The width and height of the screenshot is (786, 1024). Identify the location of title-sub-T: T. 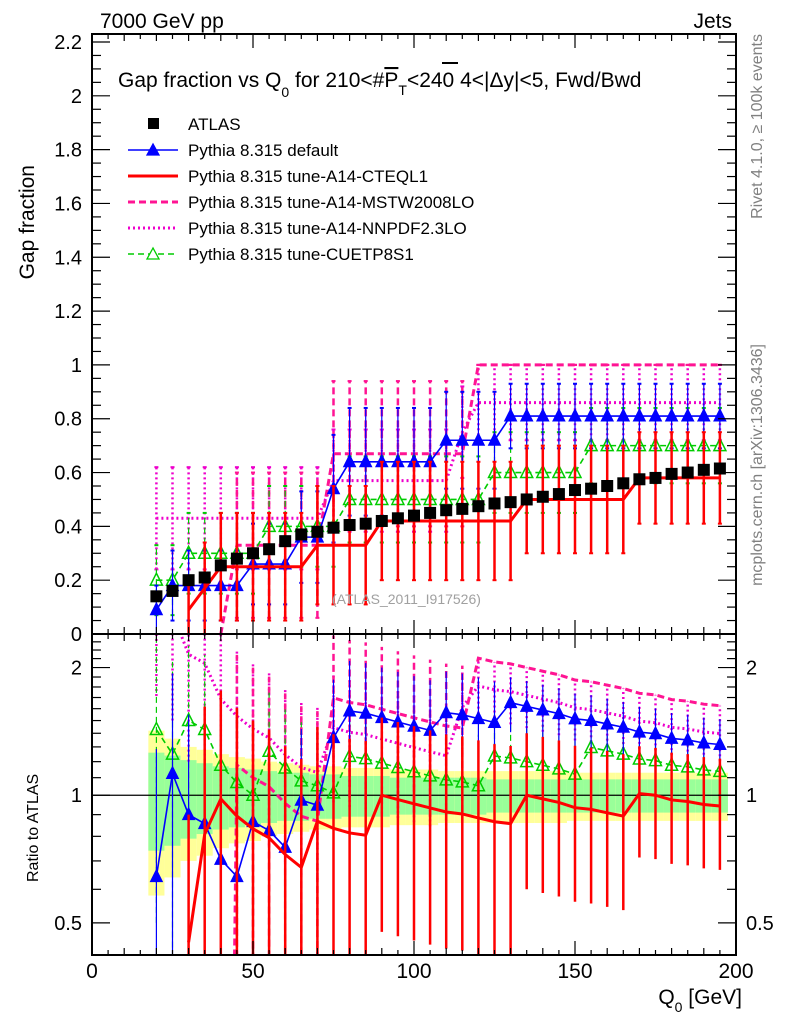
(402, 90).